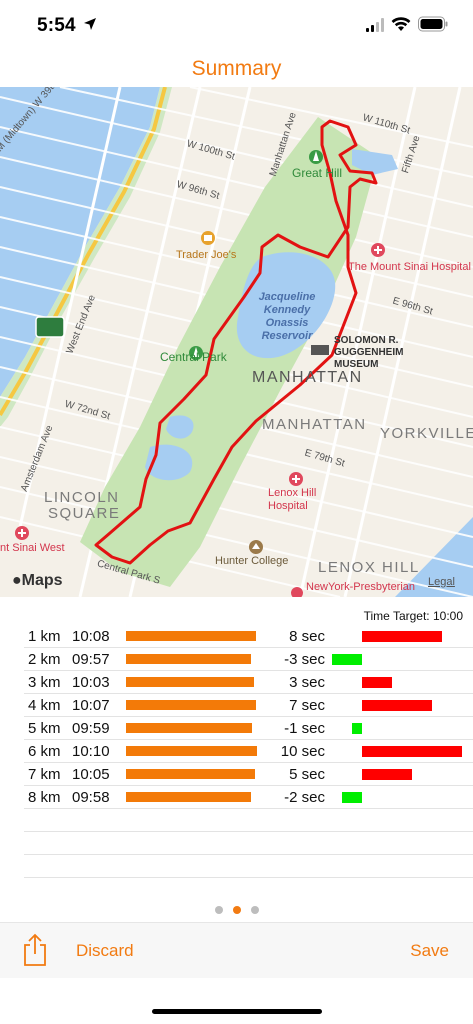 Image resolution: width=473 pixels, height=1024 pixels. I want to click on split-row: 7 km 10:05 5 sec, so click(248, 774).